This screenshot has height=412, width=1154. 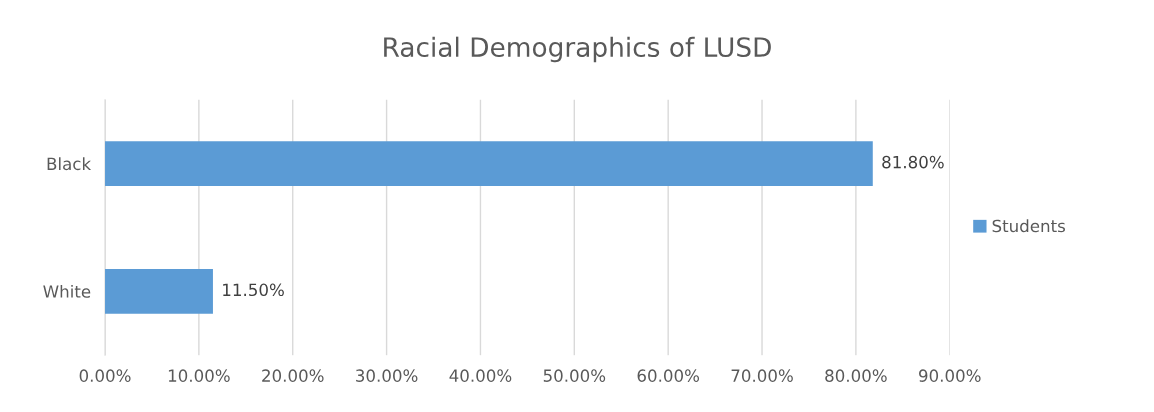 What do you see at coordinates (253, 290) in the screenshot?
I see `data-label: 11.50%` at bounding box center [253, 290].